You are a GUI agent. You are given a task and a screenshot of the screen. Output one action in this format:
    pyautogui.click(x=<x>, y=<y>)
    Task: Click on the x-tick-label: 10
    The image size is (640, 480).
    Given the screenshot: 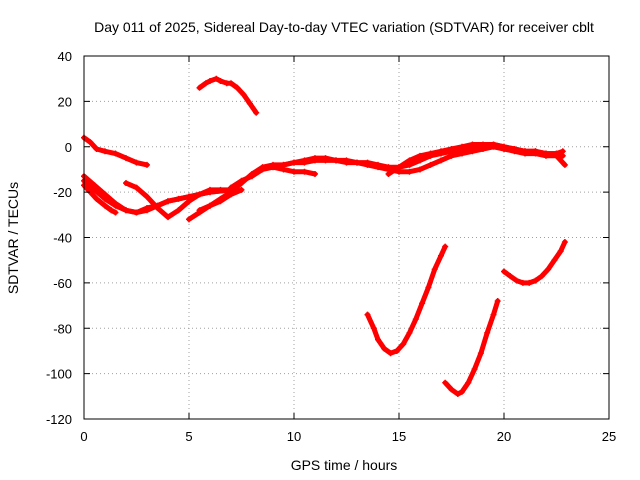 What is the action you would take?
    pyautogui.click(x=294, y=436)
    